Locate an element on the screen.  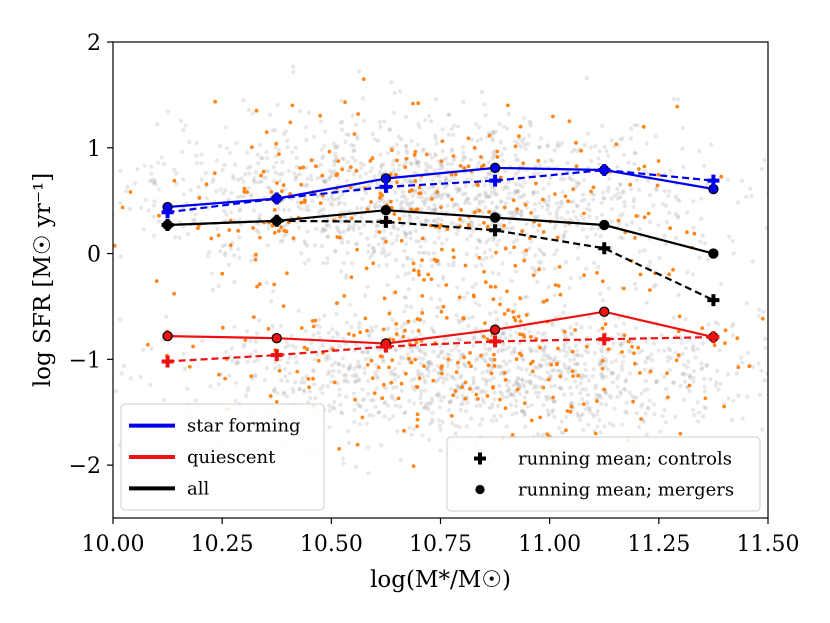
series-quiescent-controls is located at coordinates (440, 349).